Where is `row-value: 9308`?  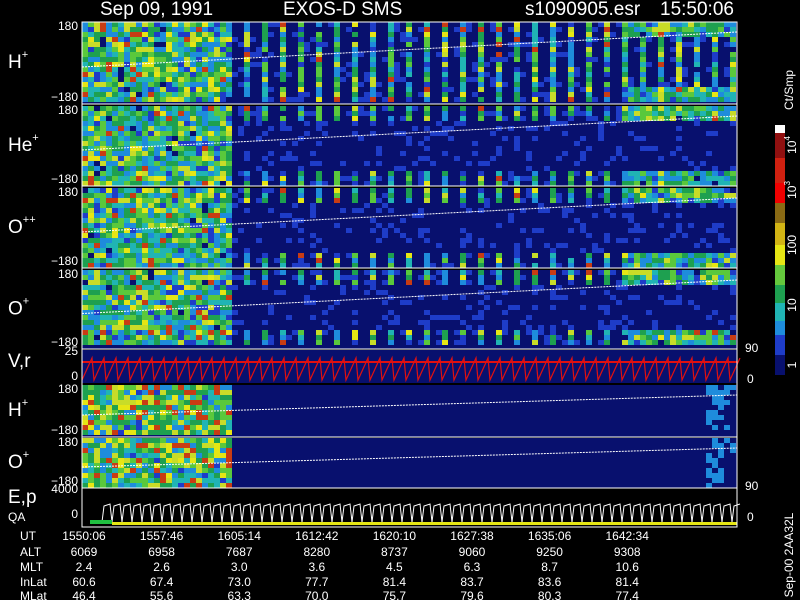 row-value: 9308 is located at coordinates (627, 552).